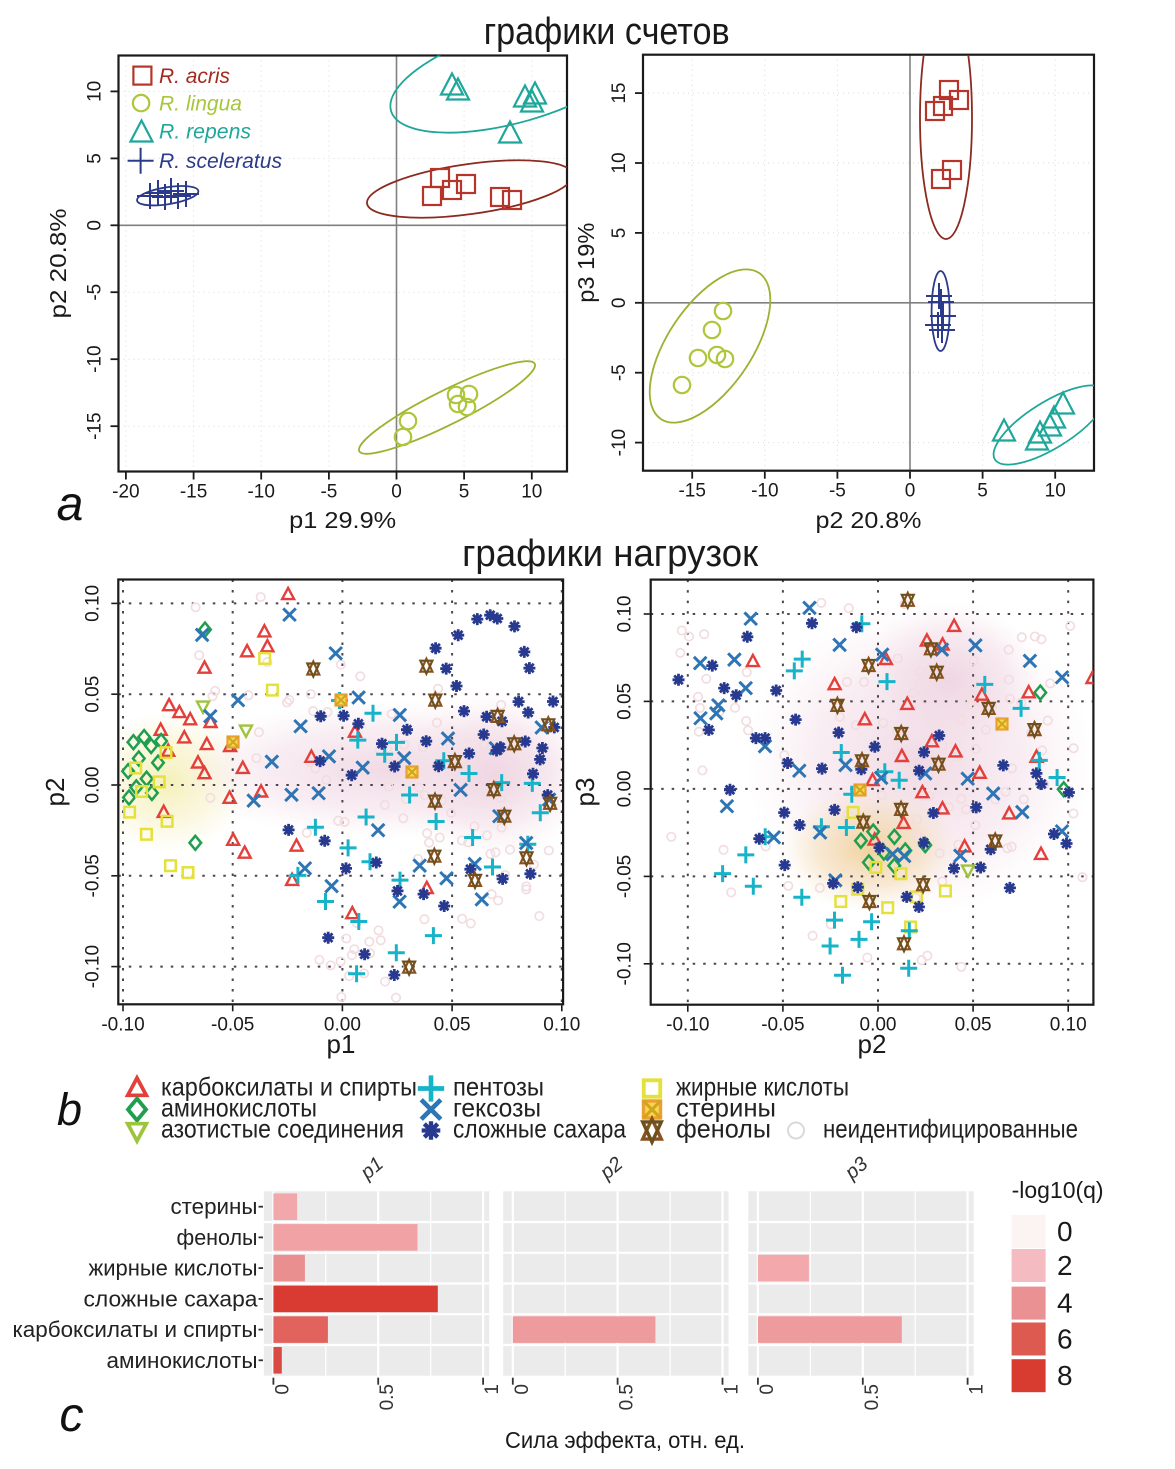 Image resolution: width=1175 pixels, height=1469 pixels. What do you see at coordinates (200, 104) in the screenshot?
I see `svg-text: R. lingua` at bounding box center [200, 104].